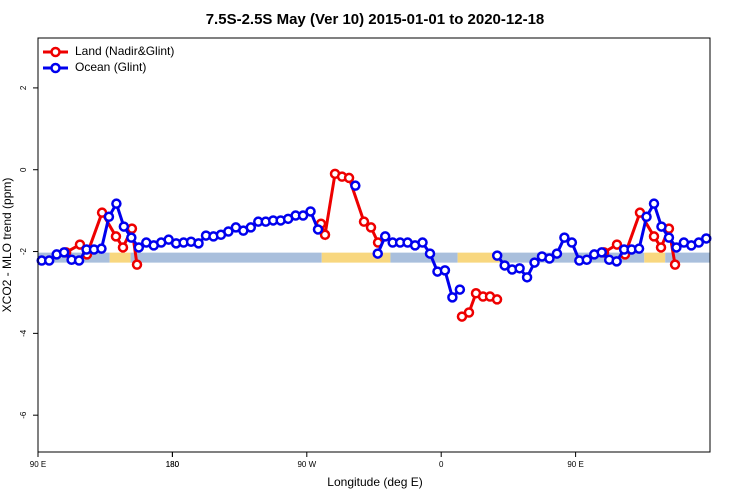  Describe the element at coordinates (7, 245) in the screenshot. I see `y-axis-label: XCO2 - MLO trend (ppm)` at that location.